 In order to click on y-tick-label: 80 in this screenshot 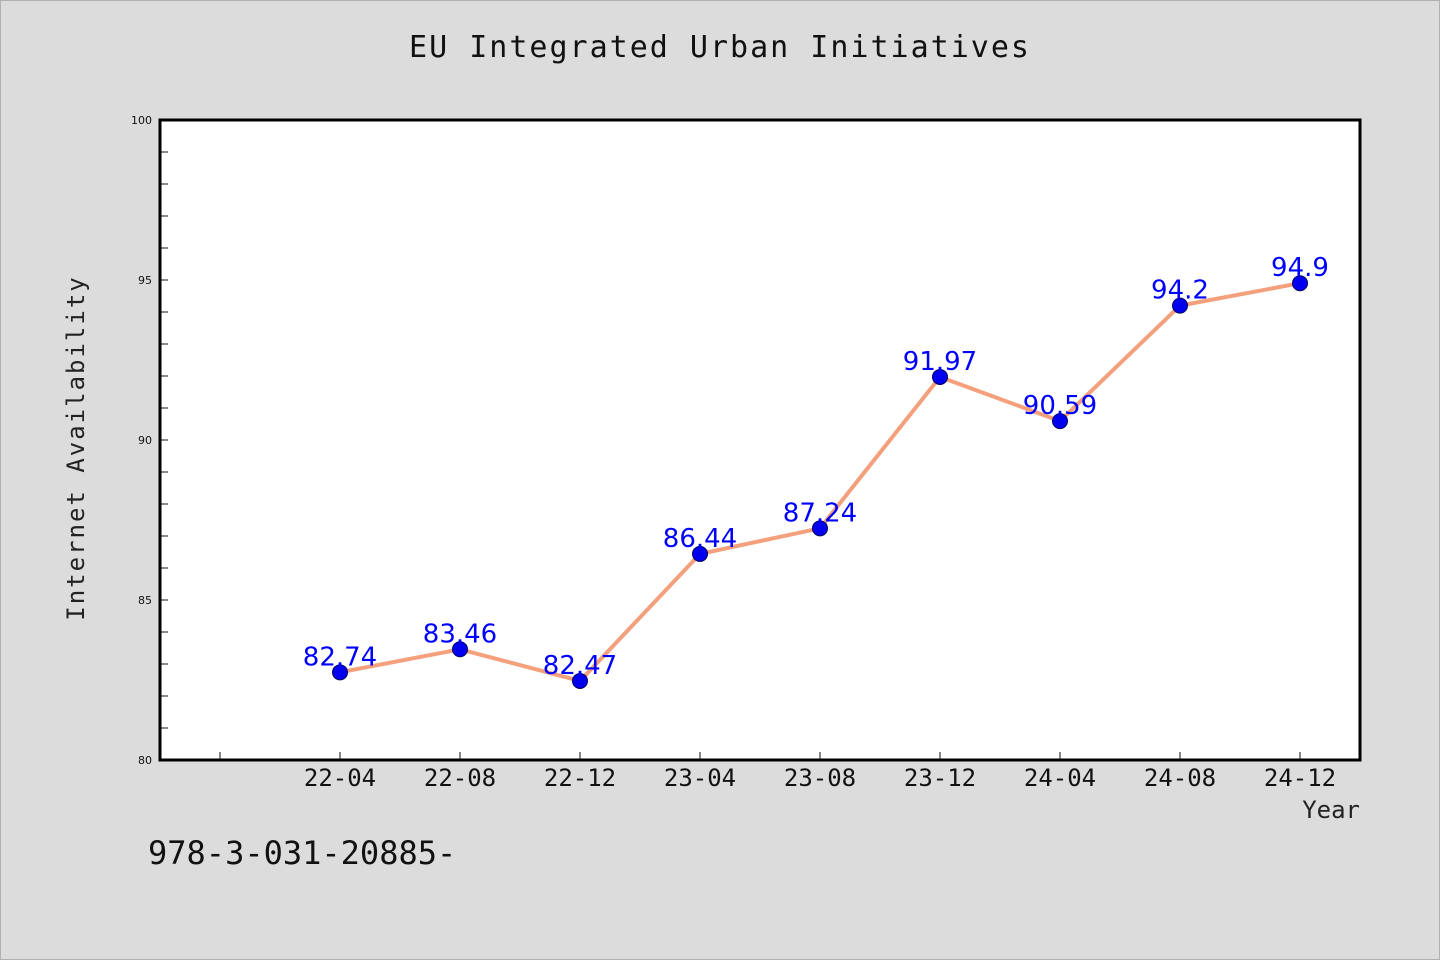, I will do `click(145, 760)`.